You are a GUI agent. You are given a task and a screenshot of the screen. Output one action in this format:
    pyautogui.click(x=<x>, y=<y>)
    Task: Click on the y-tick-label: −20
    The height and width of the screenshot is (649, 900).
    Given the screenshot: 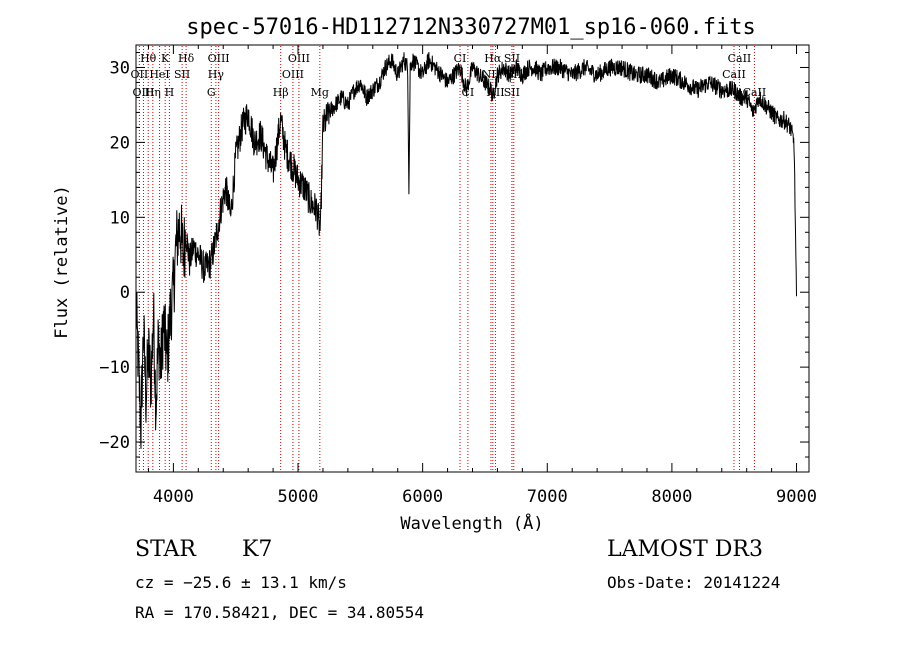 What is the action you would take?
    pyautogui.click(x=114, y=443)
    